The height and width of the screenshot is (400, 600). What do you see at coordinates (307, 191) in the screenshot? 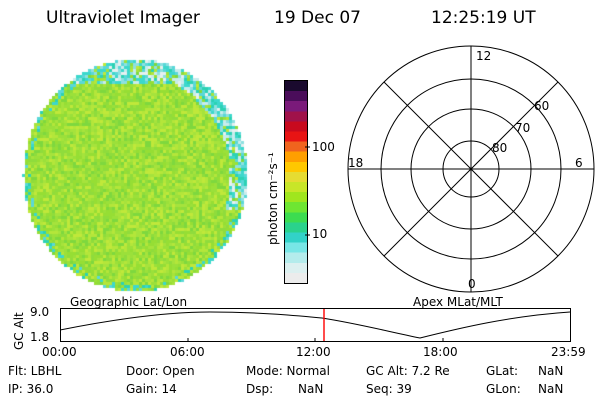
I see `colorbar-tick-marks` at bounding box center [307, 191].